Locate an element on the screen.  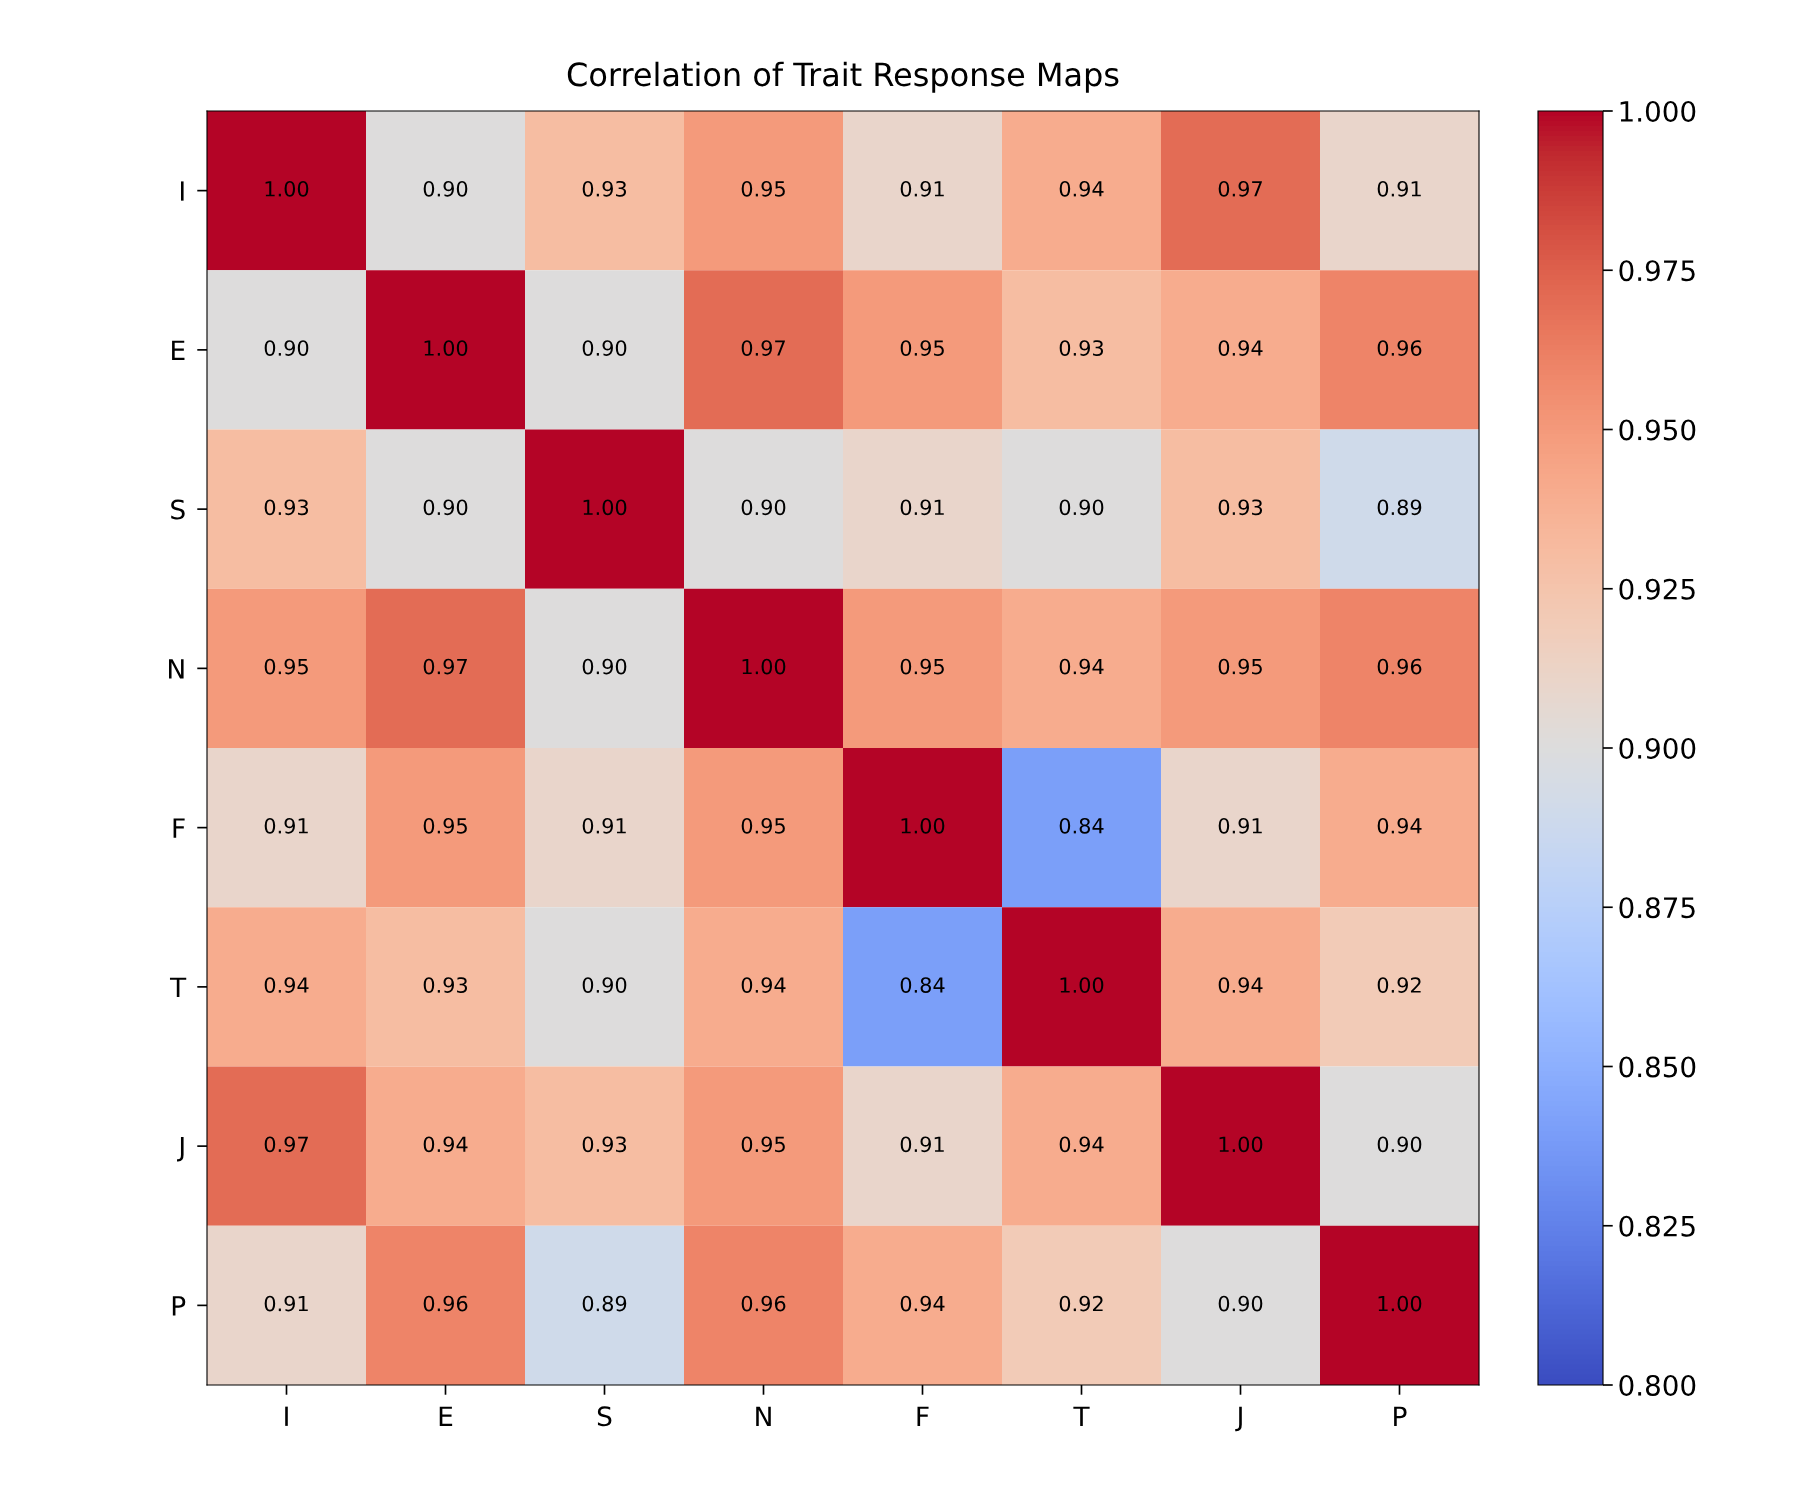
x-tick-label: F is located at coordinates (923, 1416).